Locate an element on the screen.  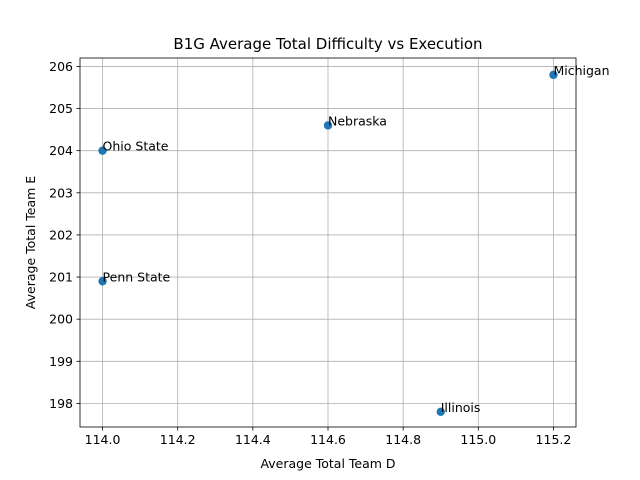
x-tick-label: 115.0 is located at coordinates (478, 439).